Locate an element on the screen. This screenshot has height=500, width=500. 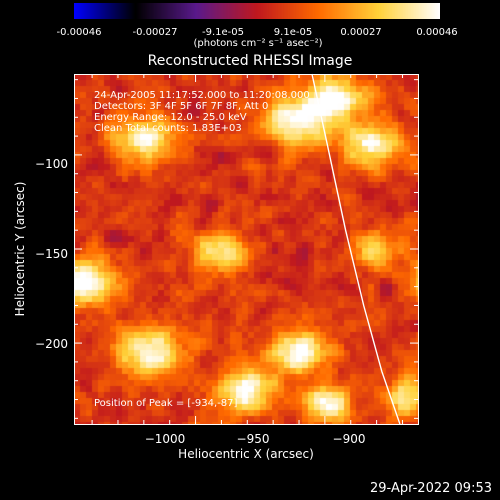
info-time-range: 24-Apr-2005 11:17:52.000 to 11:20:08.000 is located at coordinates (202, 95).